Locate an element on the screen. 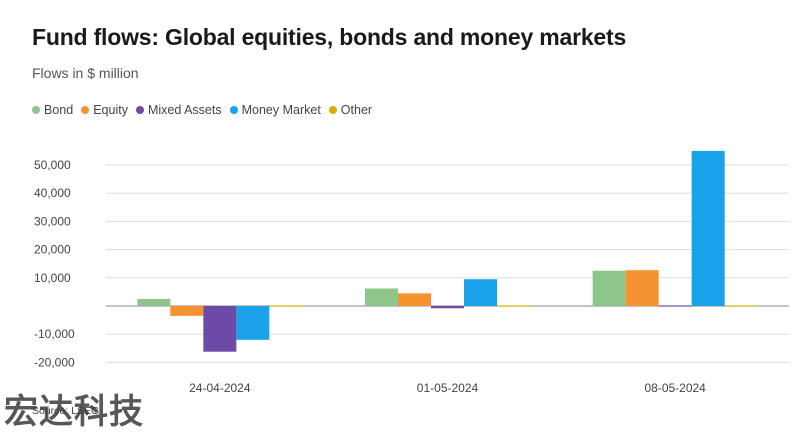  legend-item-mixed-assets: Mixed Assets is located at coordinates (178, 110).